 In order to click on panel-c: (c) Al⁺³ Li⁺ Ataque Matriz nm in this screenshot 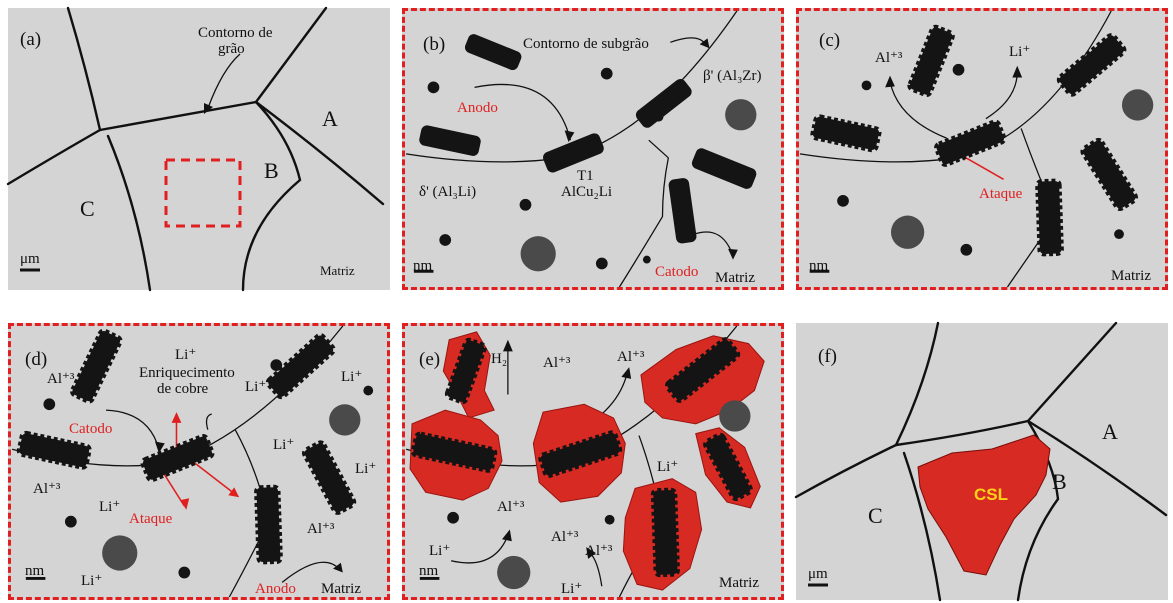, I will do `click(982, 149)`.